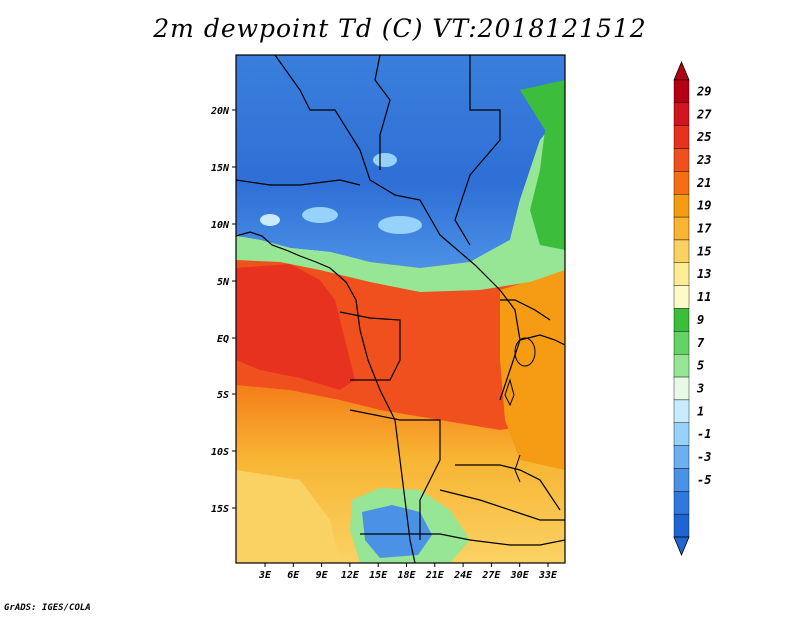  I want to click on lon-tick-label: 24E, so click(463, 575).